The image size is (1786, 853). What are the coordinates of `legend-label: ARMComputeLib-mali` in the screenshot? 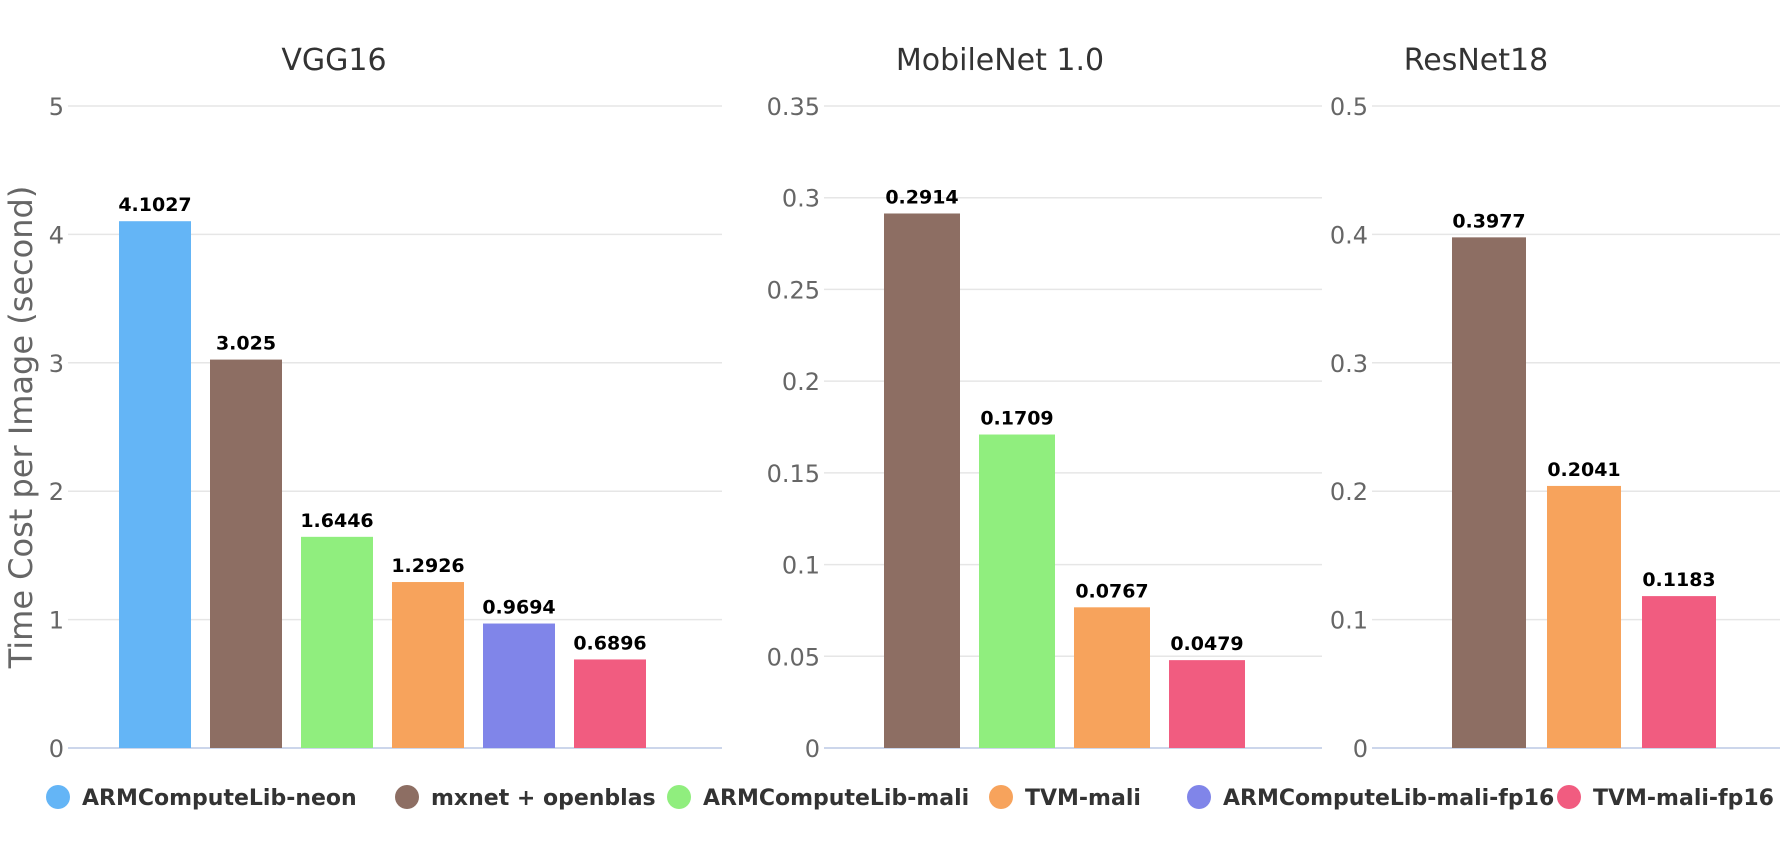 It's located at (836, 798).